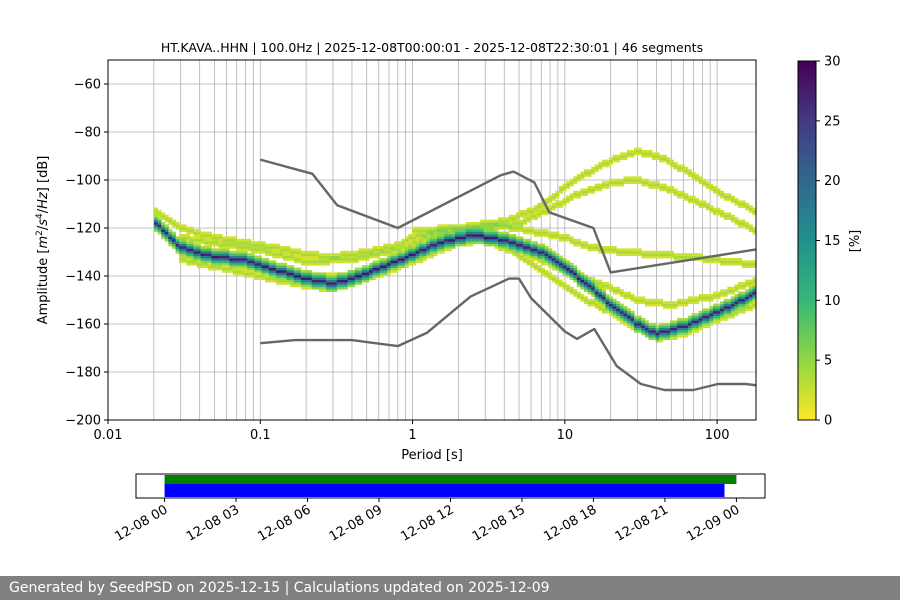  I want to click on colorbar-tick-label: 5, so click(828, 361).